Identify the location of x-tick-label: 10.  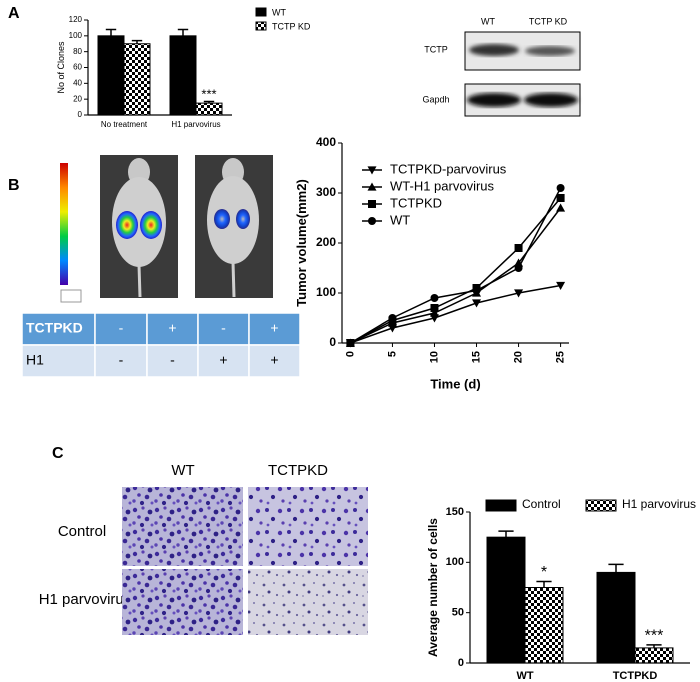
(434, 357).